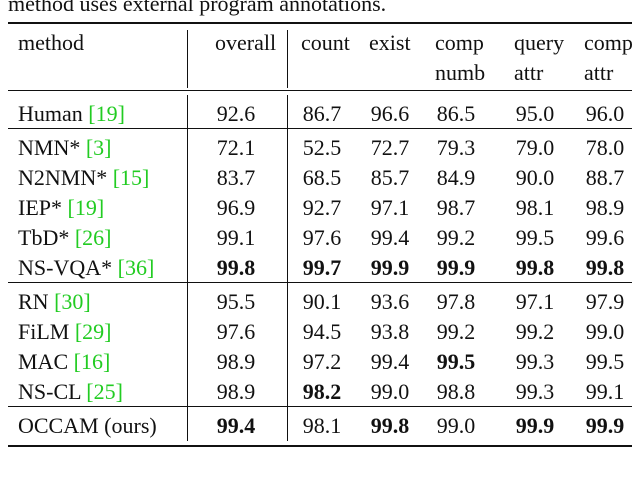 This screenshot has width=640, height=478. Describe the element at coordinates (605, 147) in the screenshot. I see `value-cell: 78.0` at that location.